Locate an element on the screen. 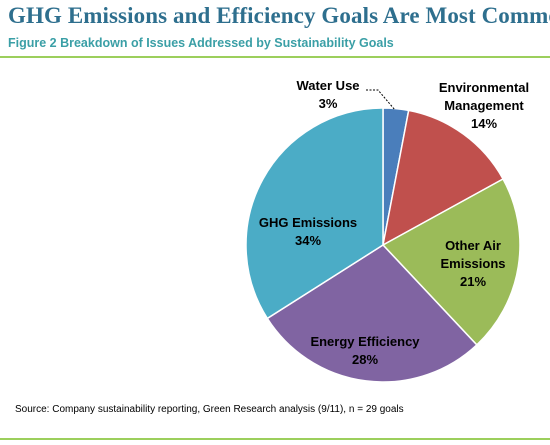 The width and height of the screenshot is (550, 445). top-divider is located at coordinates (275, 57).